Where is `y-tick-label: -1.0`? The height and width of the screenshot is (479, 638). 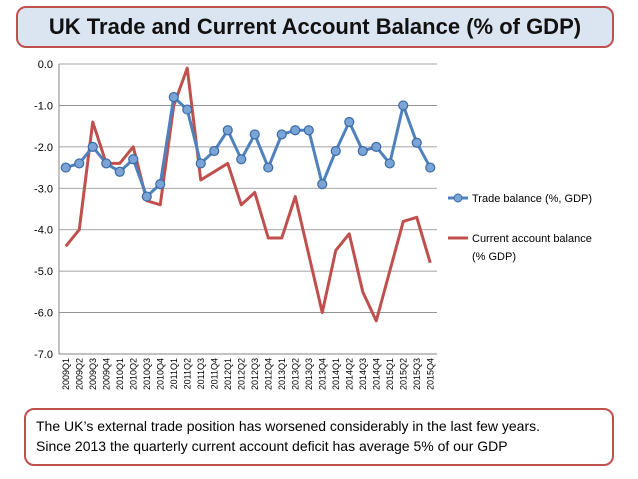 y-tick-label: -1.0 is located at coordinates (43, 106).